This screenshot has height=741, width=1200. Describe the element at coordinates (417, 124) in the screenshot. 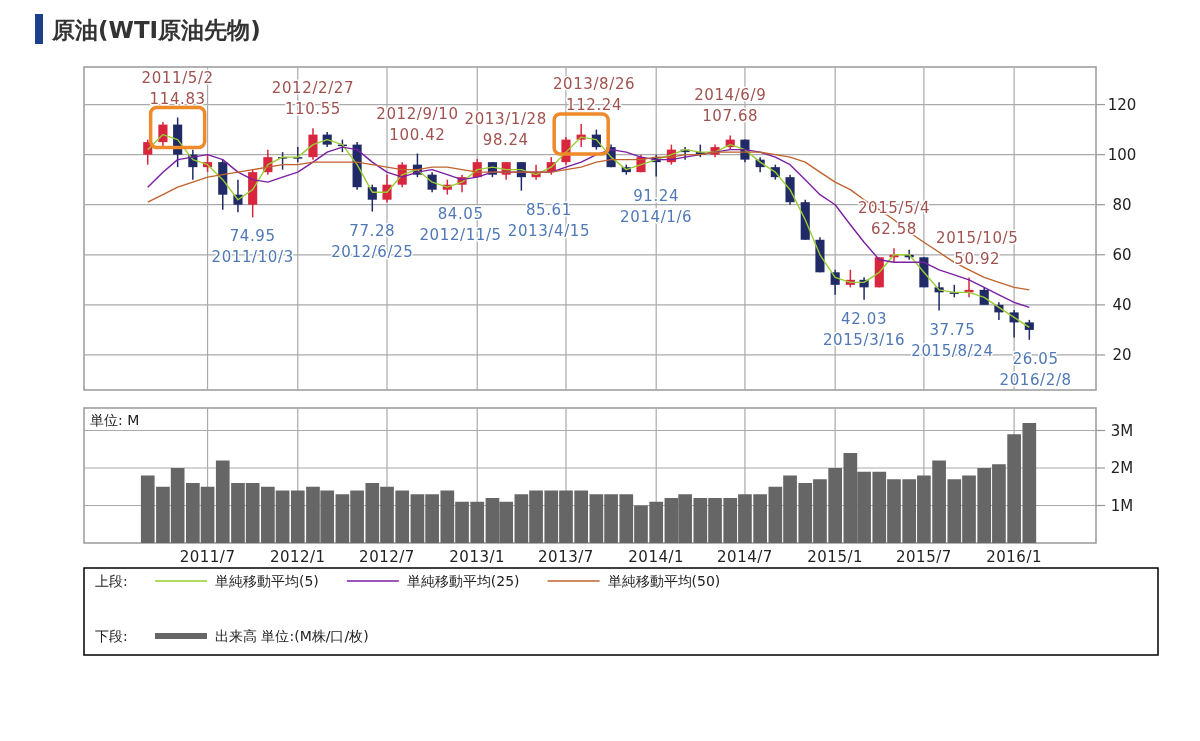

I see `annotation: 2012/9/10 100.42` at that location.